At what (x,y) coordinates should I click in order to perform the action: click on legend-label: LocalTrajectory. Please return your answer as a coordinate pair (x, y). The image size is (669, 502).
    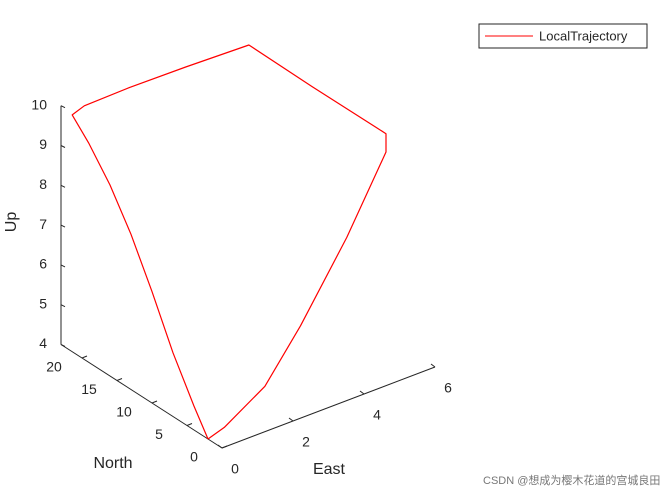
    Looking at the image, I should click on (583, 35).